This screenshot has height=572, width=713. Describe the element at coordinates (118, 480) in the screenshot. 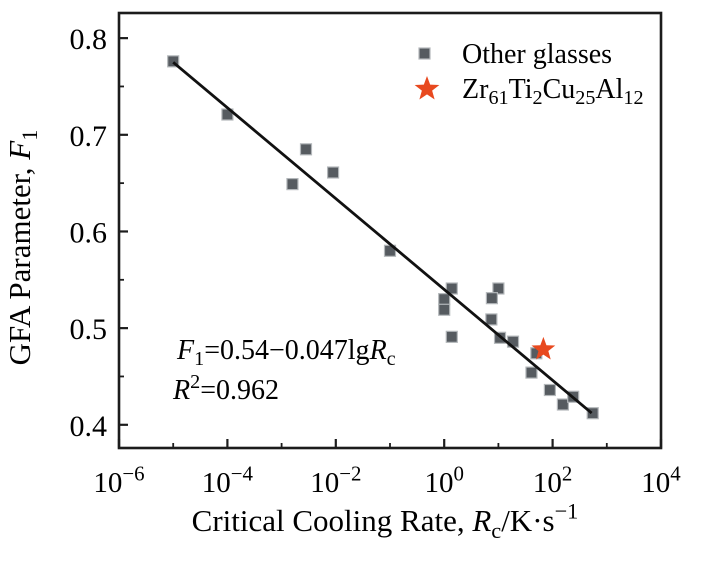

I see `x-tick-label: 10⁻⁶` at that location.